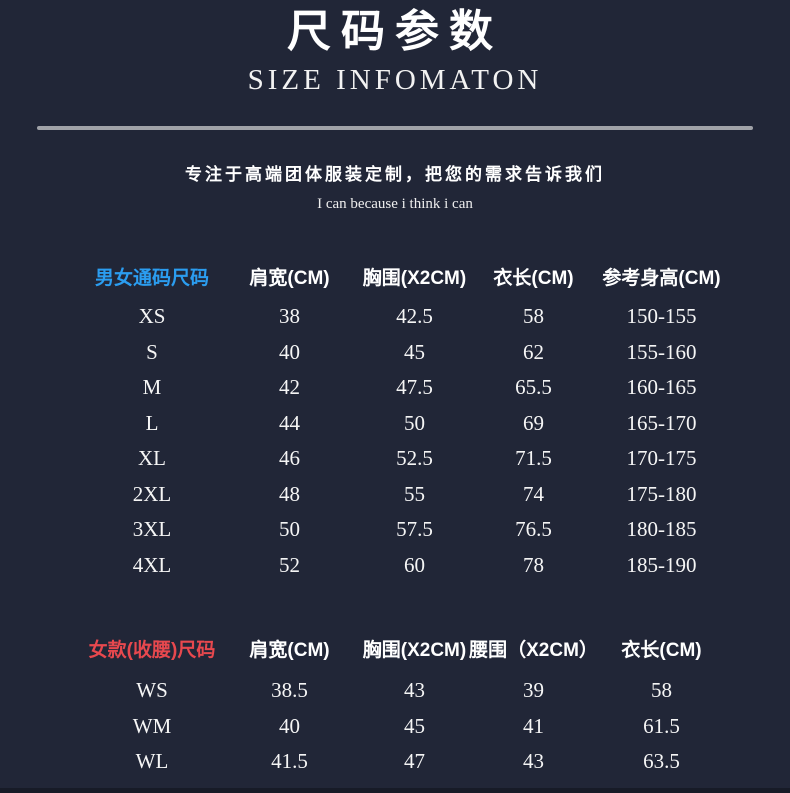 This screenshot has width=790, height=793. I want to click on table-cell: 48, so click(289, 493).